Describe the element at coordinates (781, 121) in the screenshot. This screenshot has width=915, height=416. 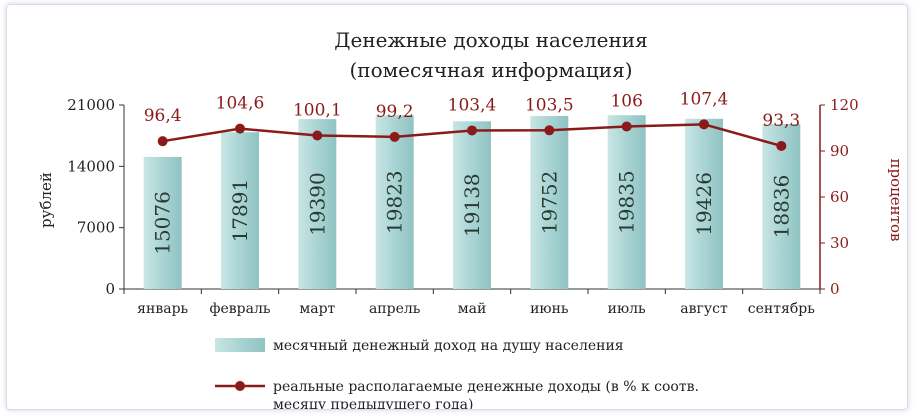
I see `line-value-label: 93,3` at that location.